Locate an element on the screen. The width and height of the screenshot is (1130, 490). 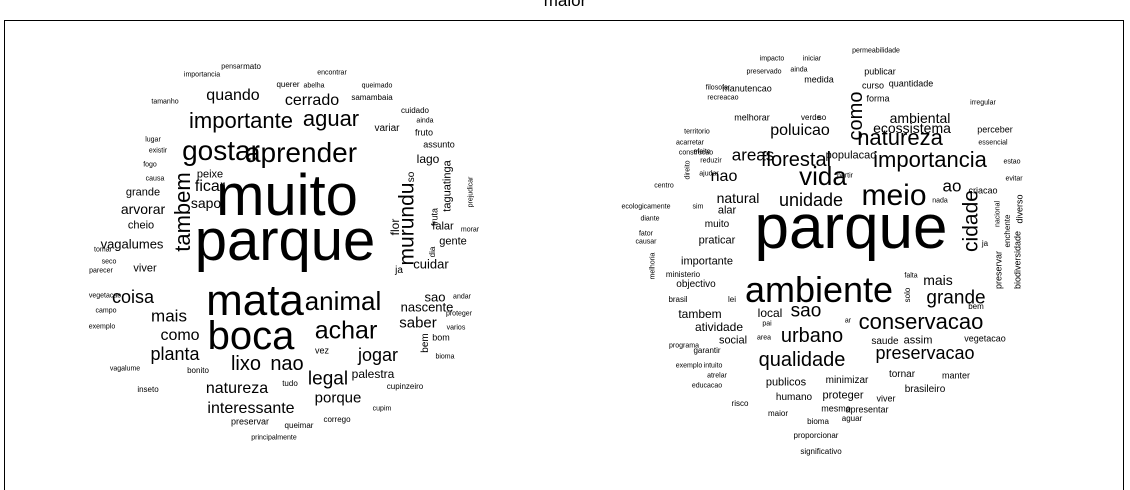
right-word: publicar is located at coordinates (880, 71).